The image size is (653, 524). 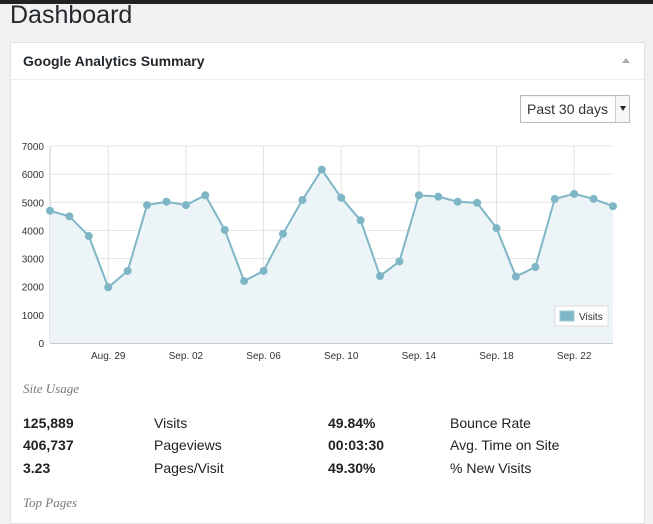 What do you see at coordinates (327, 61) in the screenshot?
I see `widget-header: Google Analytics Summary` at bounding box center [327, 61].